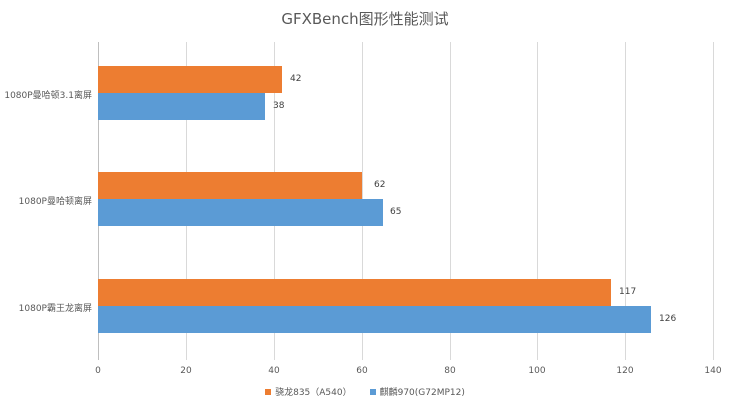 The image size is (730, 406). Describe the element at coordinates (537, 371) in the screenshot. I see `x-tick: 100` at that location.